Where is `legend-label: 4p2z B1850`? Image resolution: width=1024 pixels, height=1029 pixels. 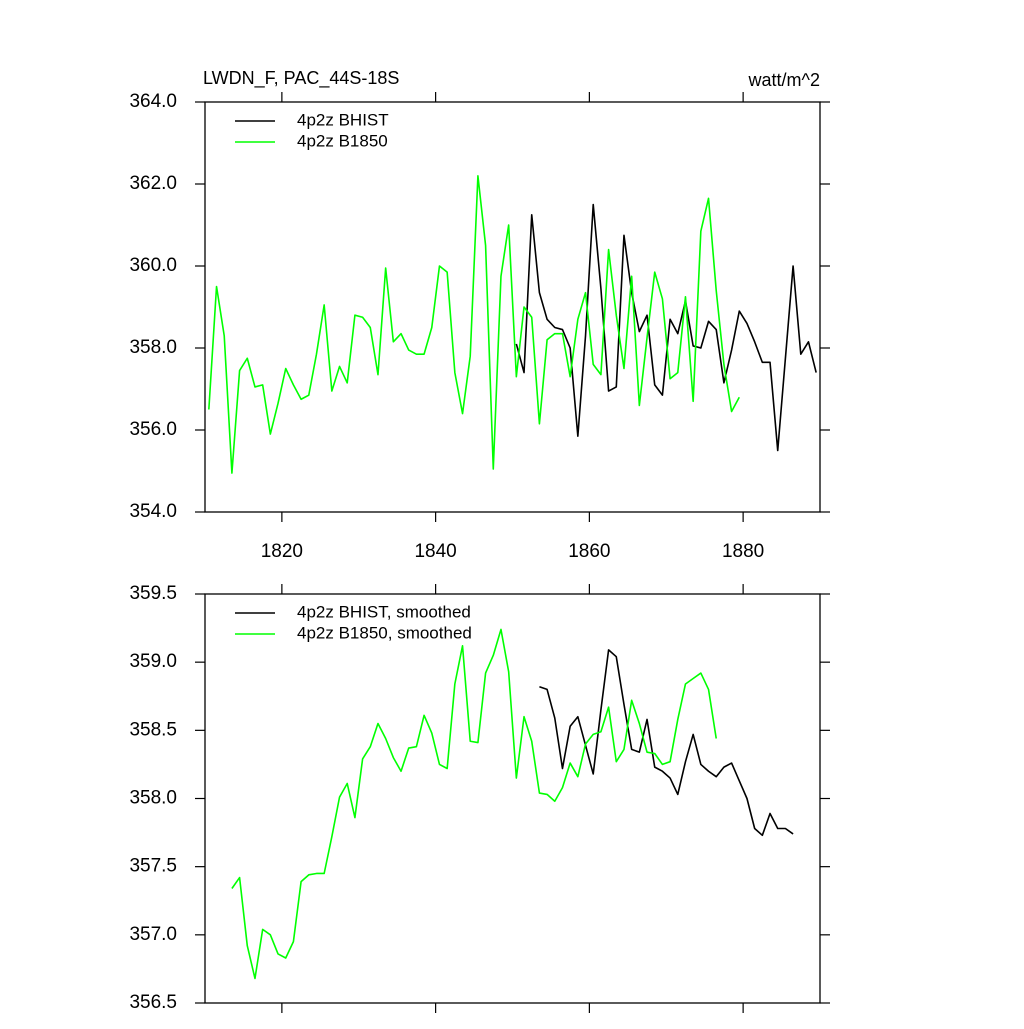
legend-label: 4p2z B1850 is located at coordinates (342, 140).